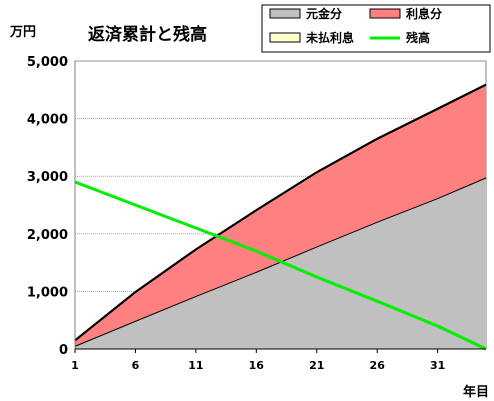  I want to click on x-tick-label: 21, so click(316, 365).